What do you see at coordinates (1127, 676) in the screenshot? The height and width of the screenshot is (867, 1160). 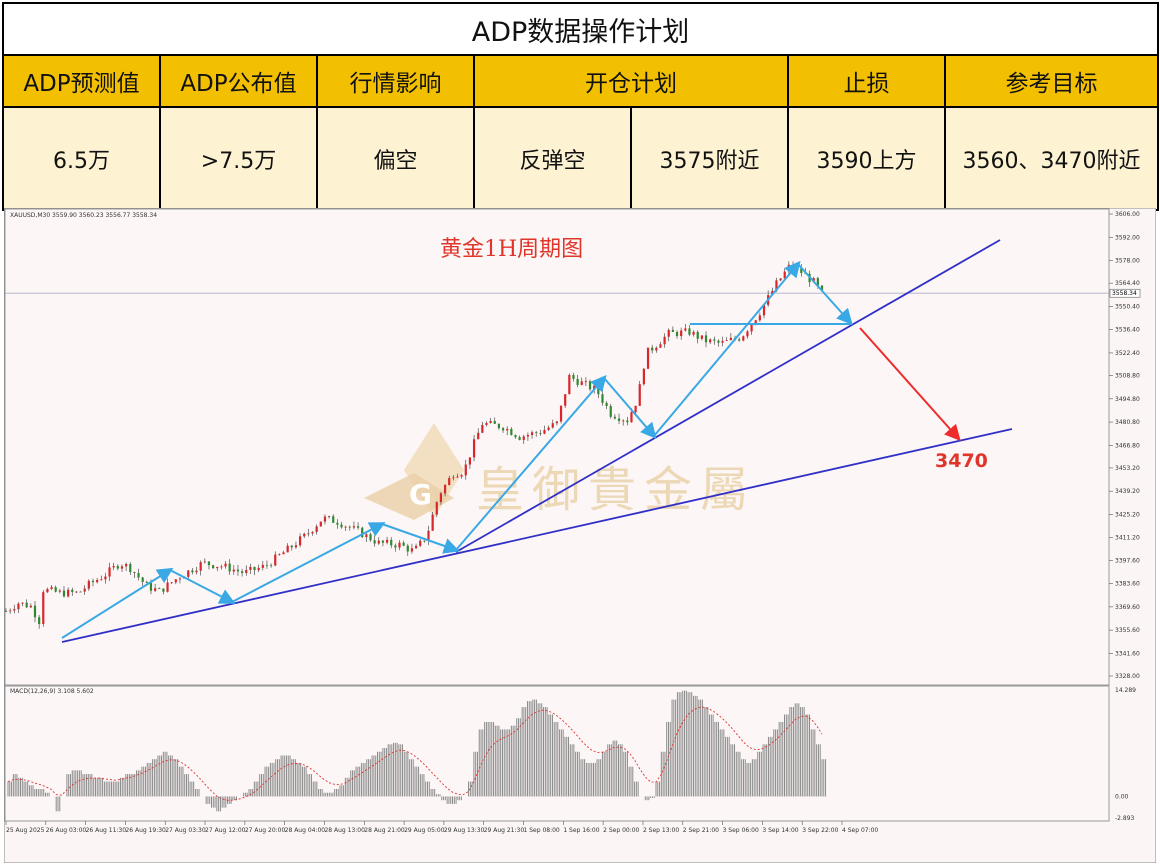 I see `price-tick-label: 3328.00` at bounding box center [1127, 676].